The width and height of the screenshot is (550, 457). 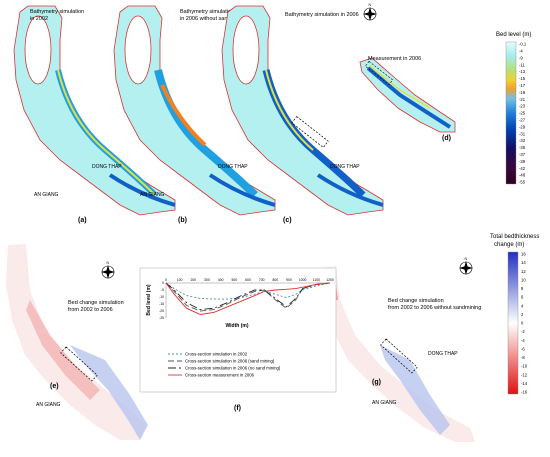 I want to click on panel-c-label: (c), so click(x=287, y=220).